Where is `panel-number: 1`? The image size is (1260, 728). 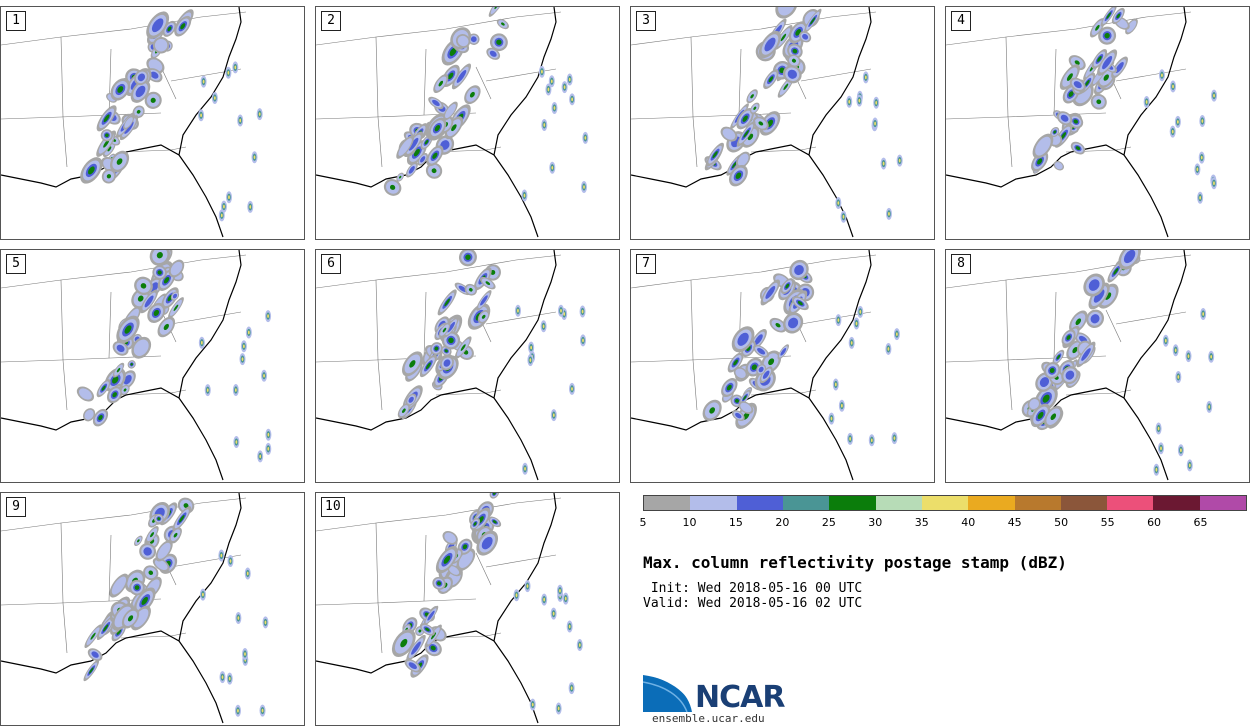 panel-number: 1 is located at coordinates (16, 21).